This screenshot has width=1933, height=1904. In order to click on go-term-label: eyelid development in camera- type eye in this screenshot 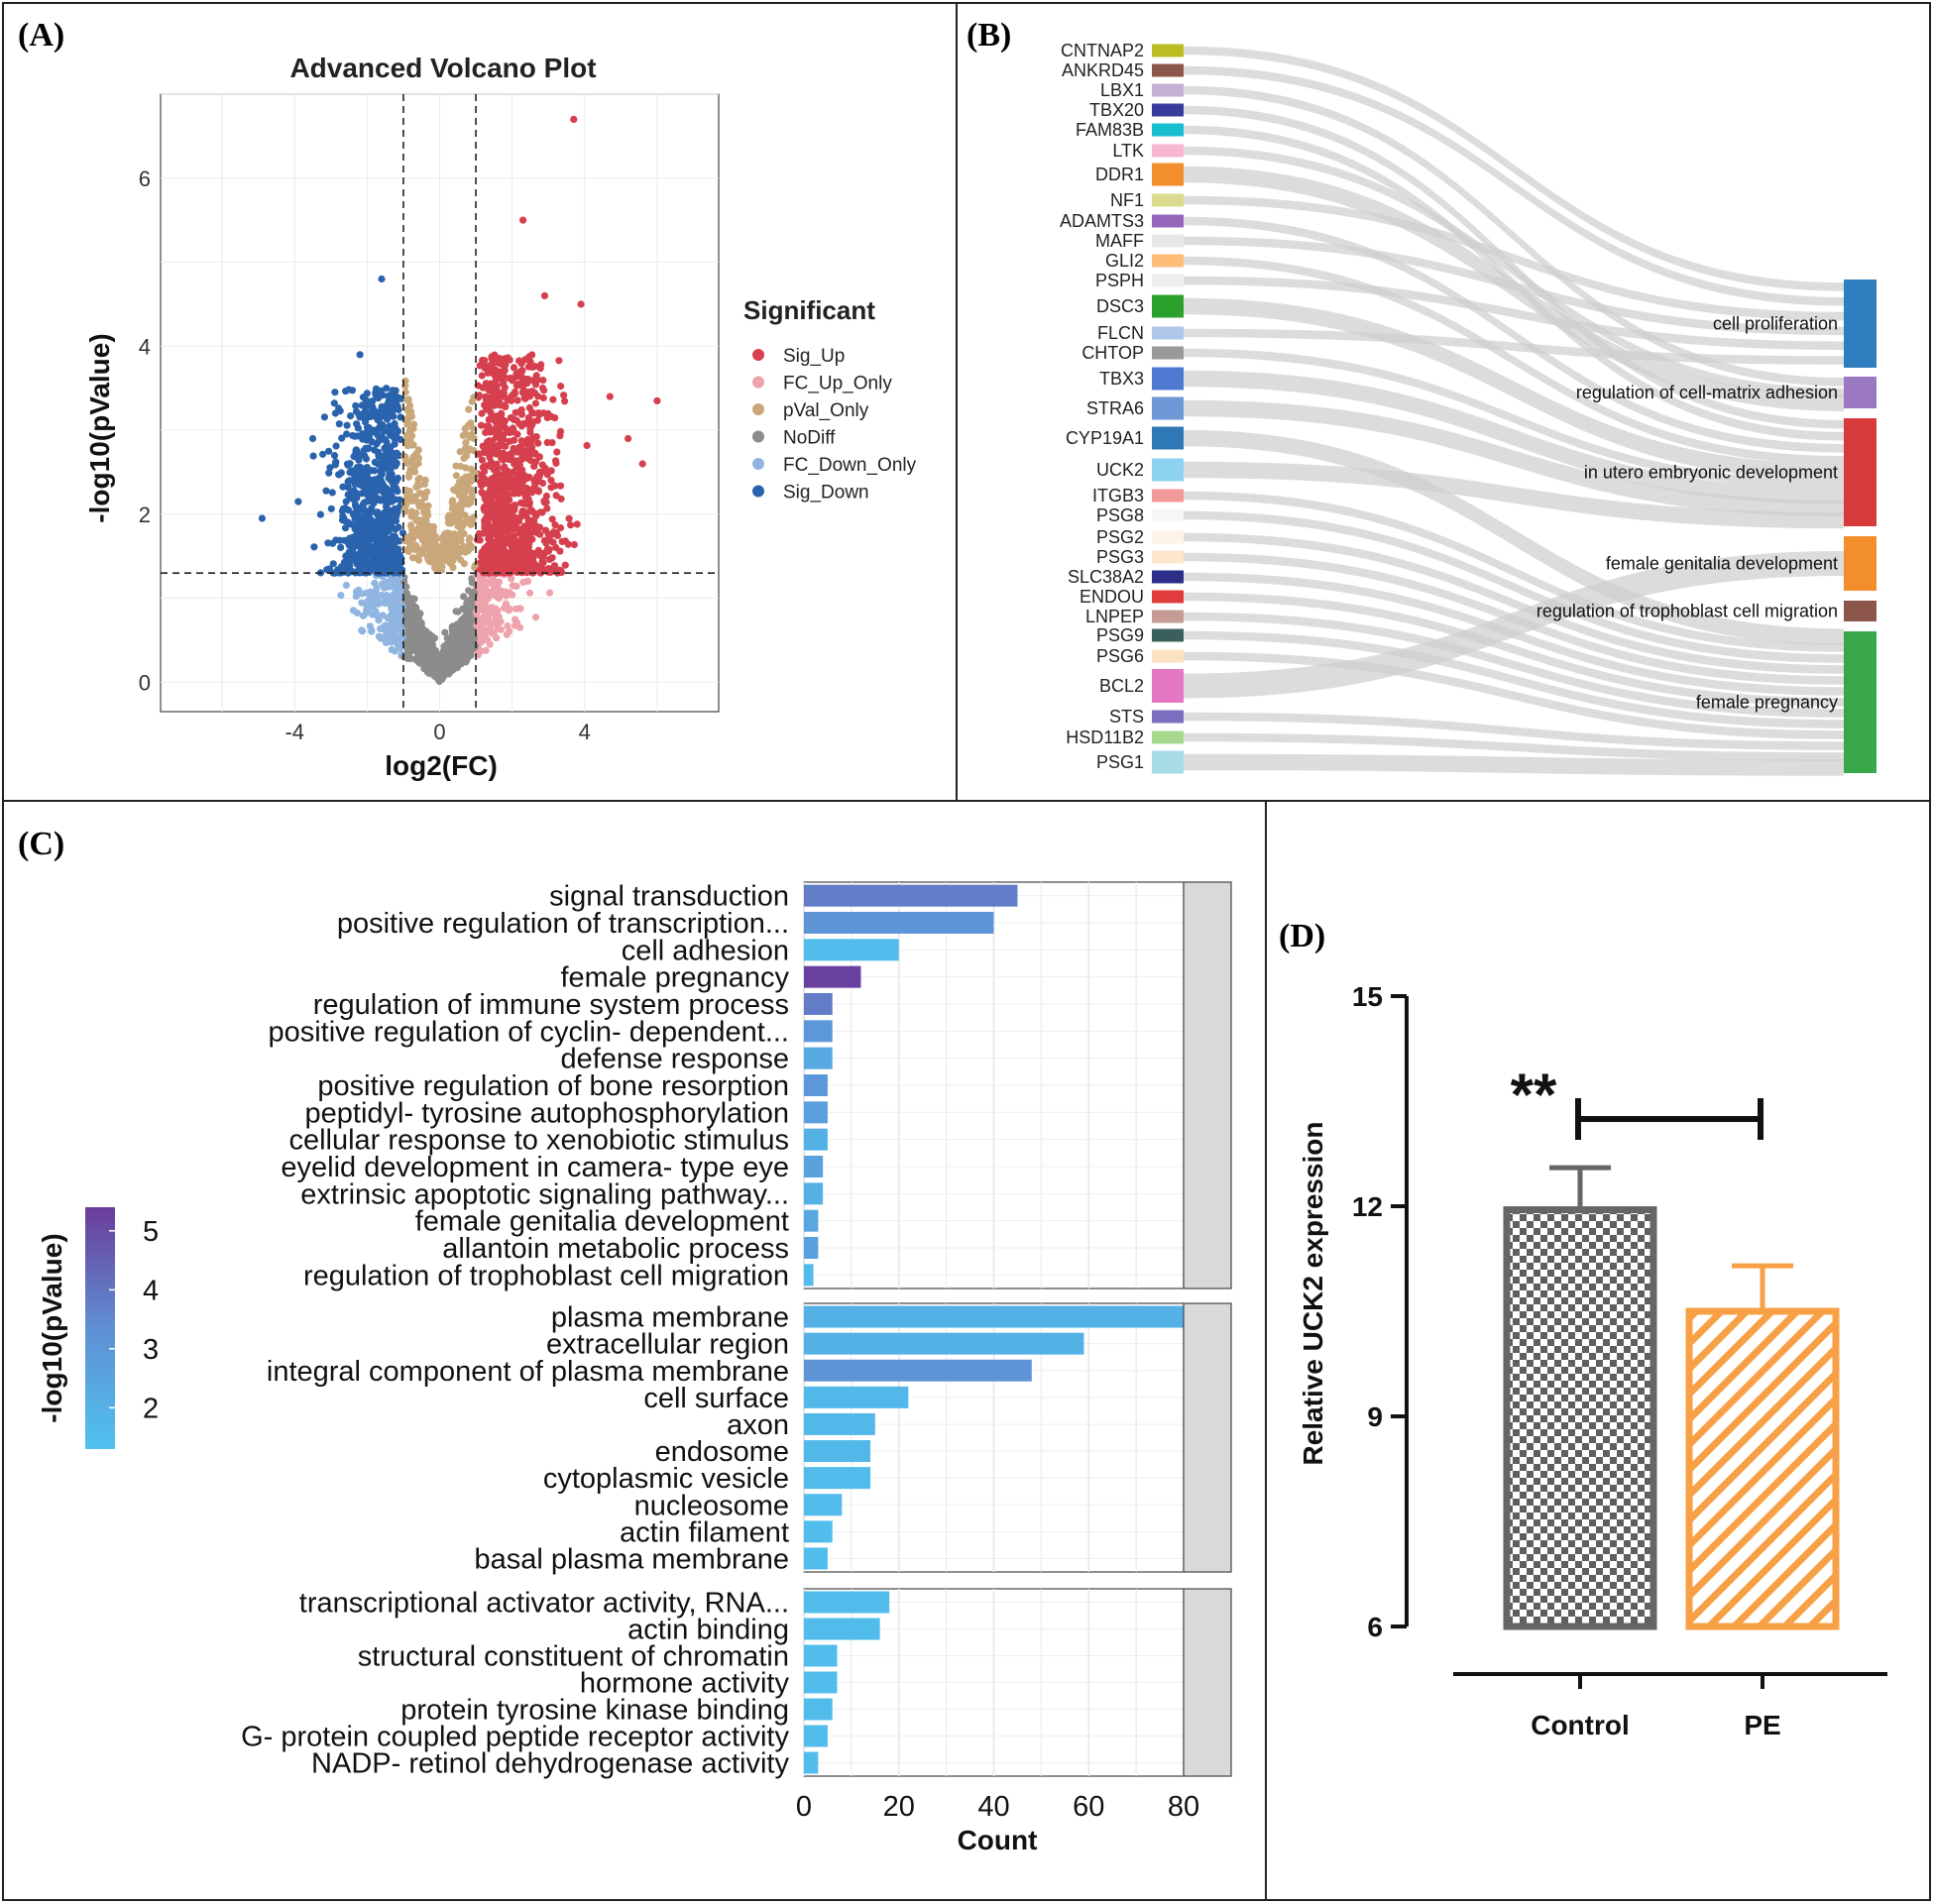, I will do `click(535, 1167)`.